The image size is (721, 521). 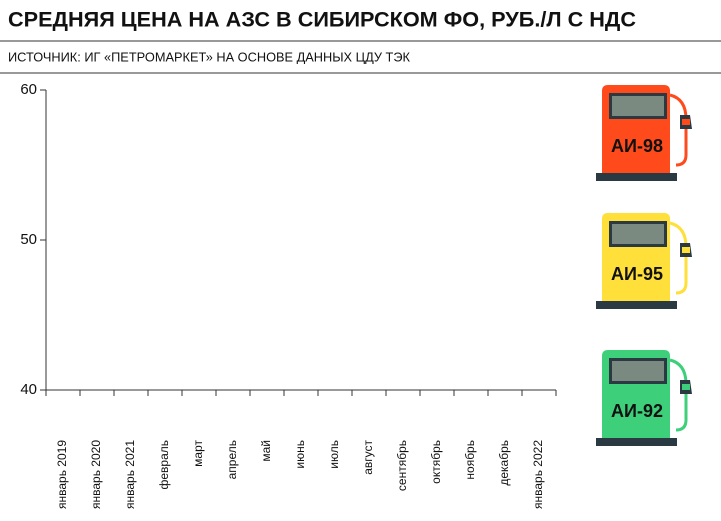 I want to click on y-tick-label: 50, so click(x=28, y=239).